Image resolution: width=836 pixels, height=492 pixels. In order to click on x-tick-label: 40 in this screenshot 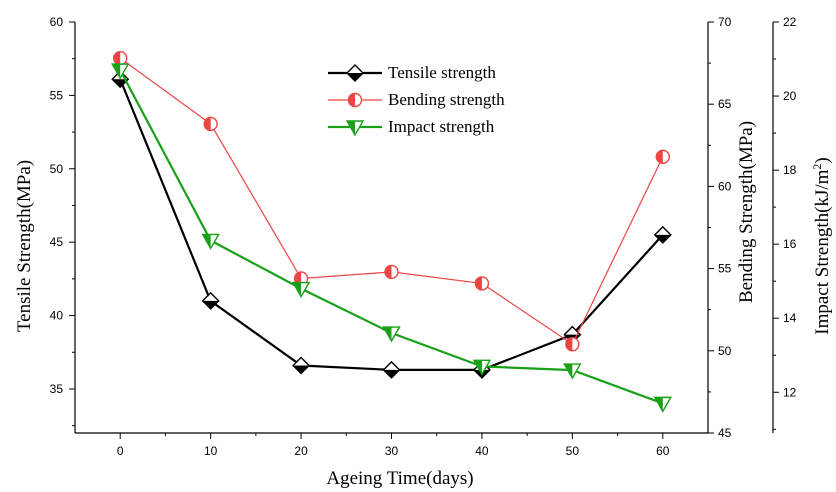, I will do `click(482, 451)`.